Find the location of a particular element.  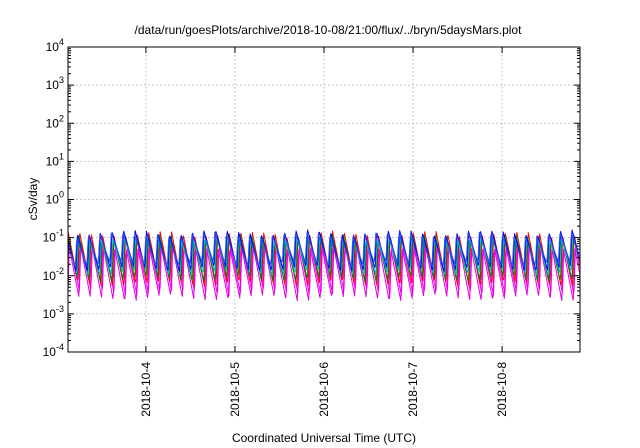

x-tick-label: 2018-10-6 is located at coordinates (324, 389).